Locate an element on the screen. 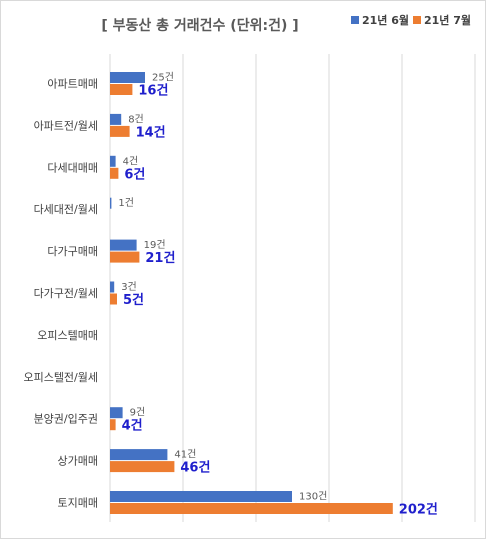 The width and height of the screenshot is (486, 539). category-label: 다세대매매 is located at coordinates (72, 167).